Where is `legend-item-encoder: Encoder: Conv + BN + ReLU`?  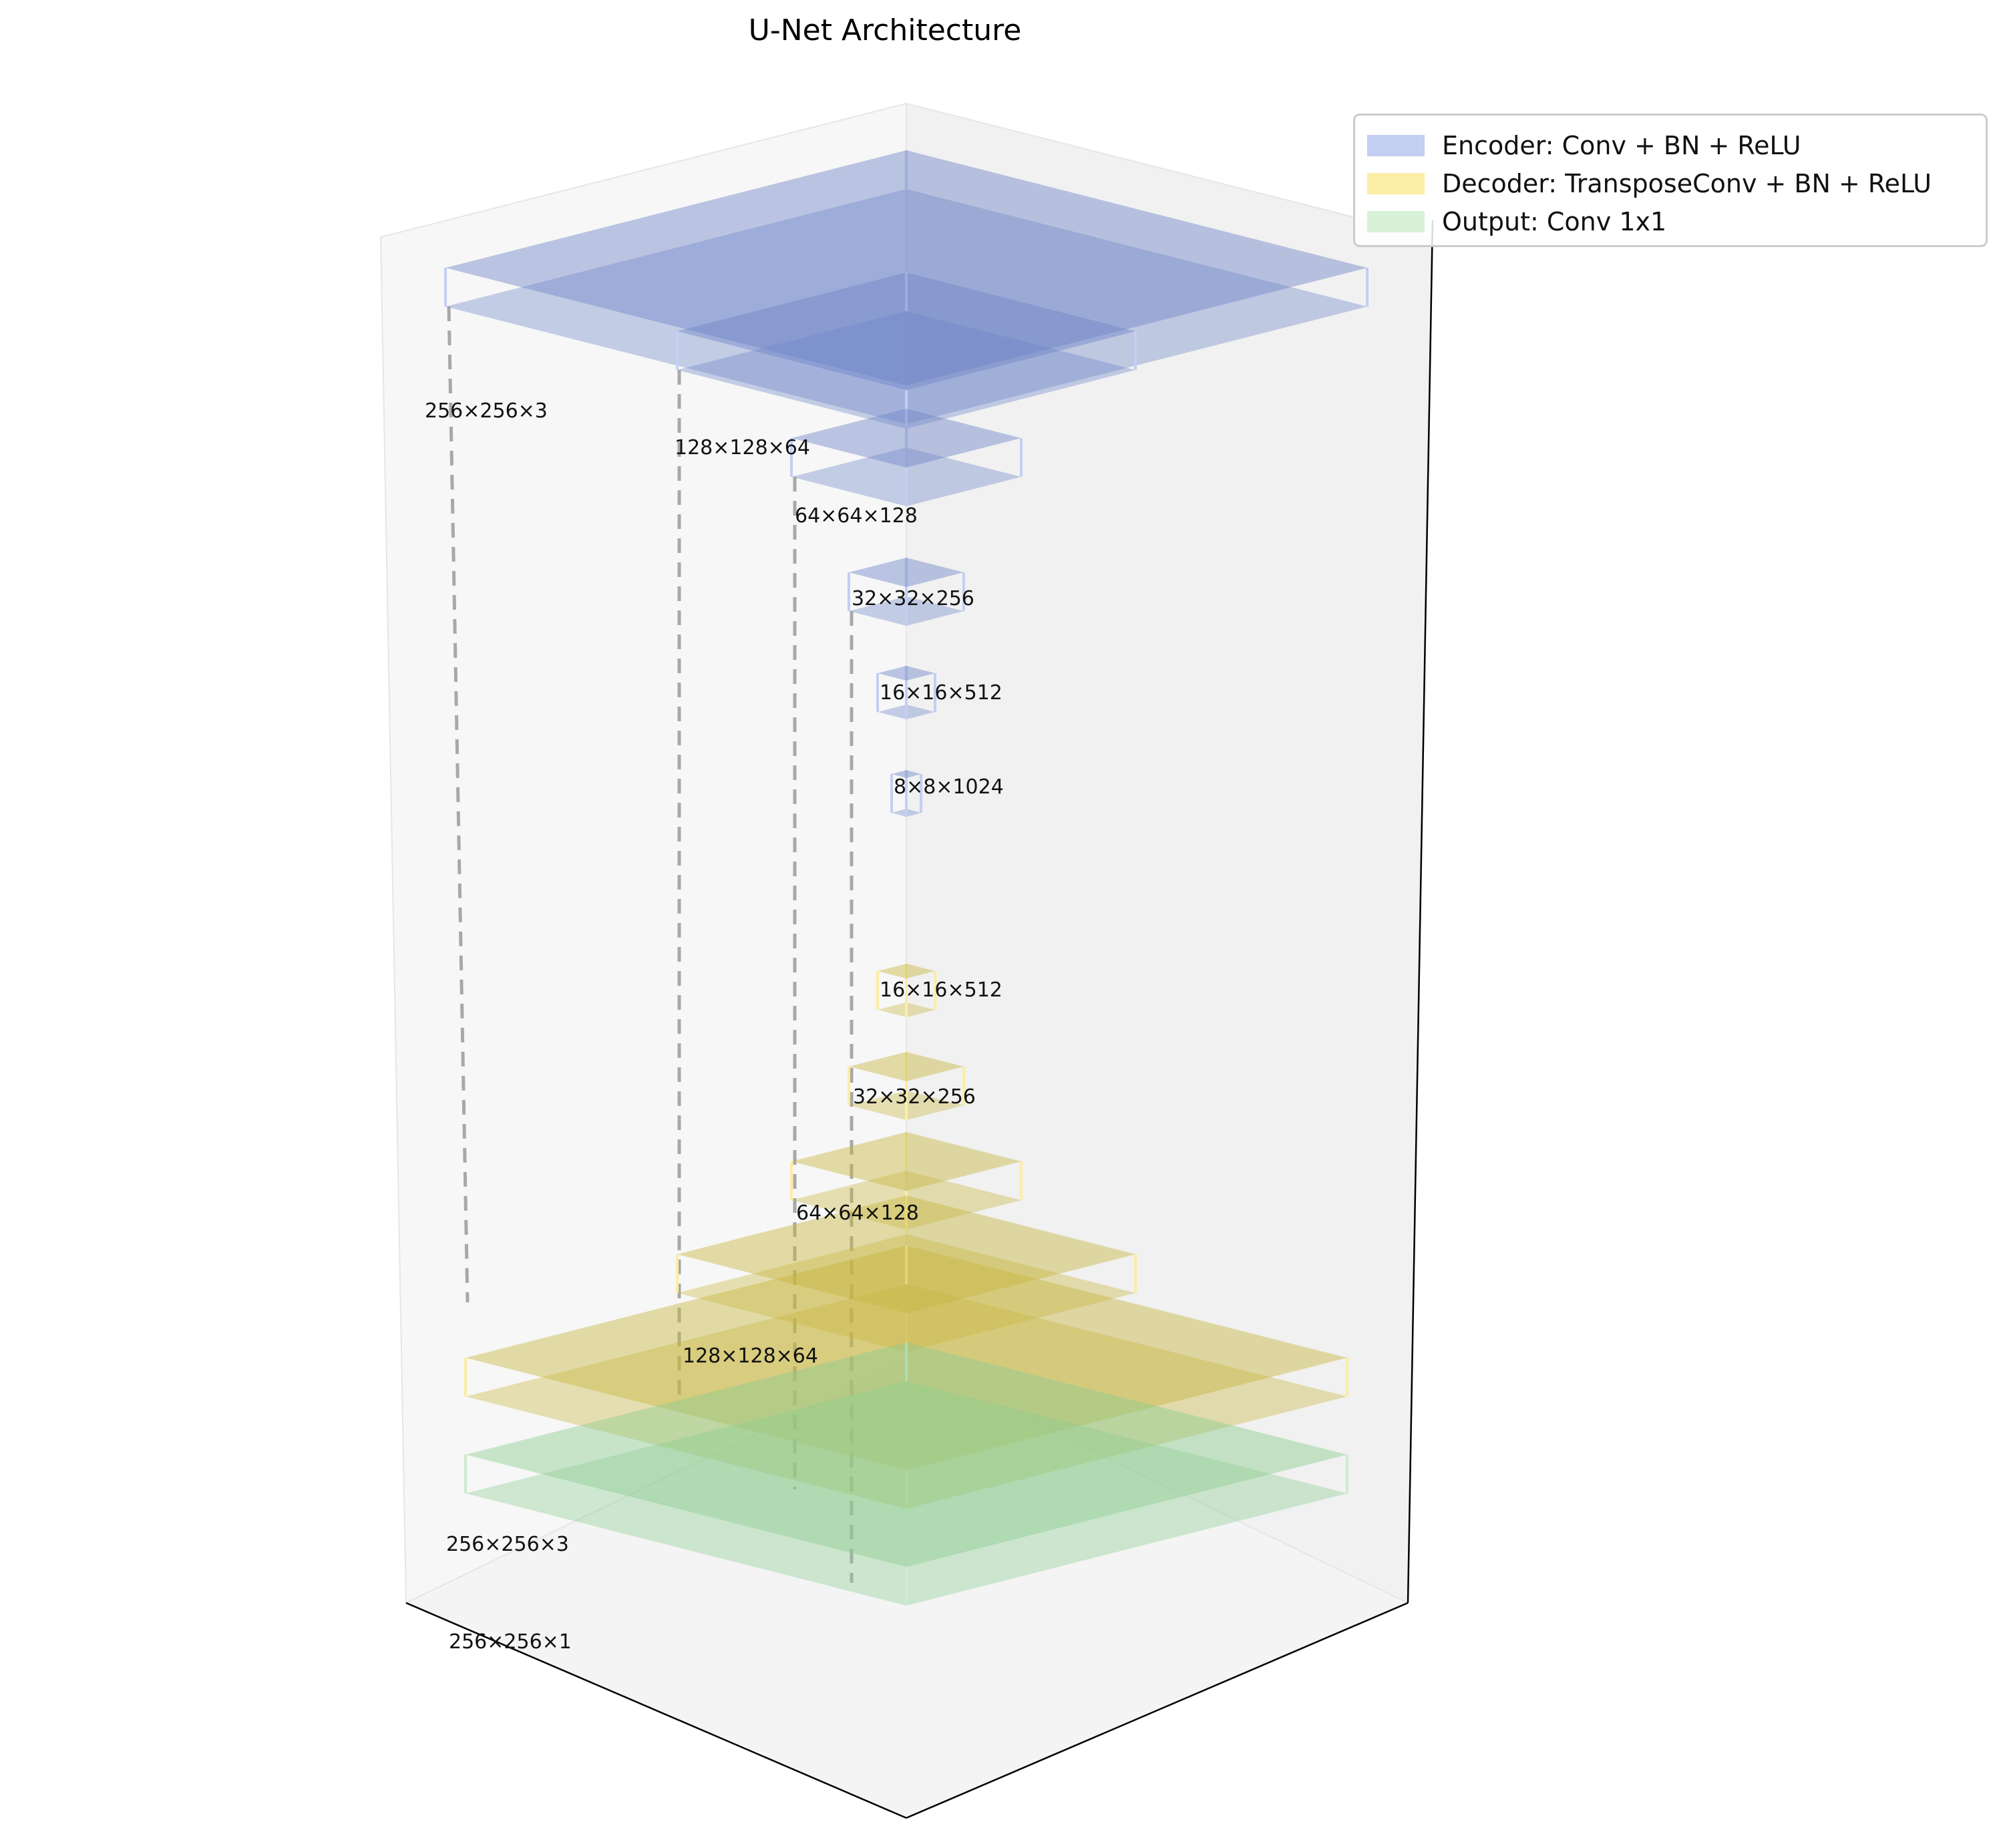 legend-item-encoder: Encoder: Conv + BN + ReLU is located at coordinates (1584, 146).